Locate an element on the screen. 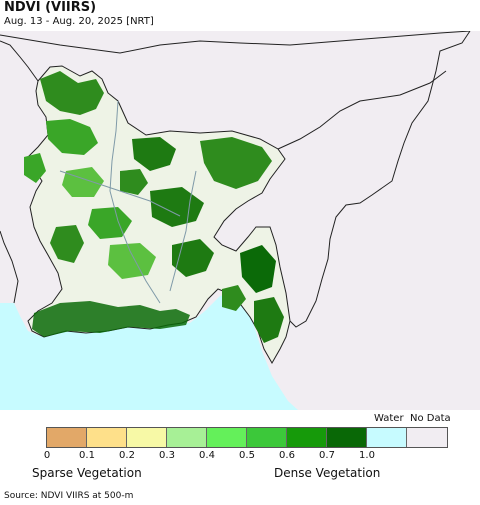 This screenshot has width=480, height=505. dense-vegetation-label: Dense Vegetation is located at coordinates (327, 473).